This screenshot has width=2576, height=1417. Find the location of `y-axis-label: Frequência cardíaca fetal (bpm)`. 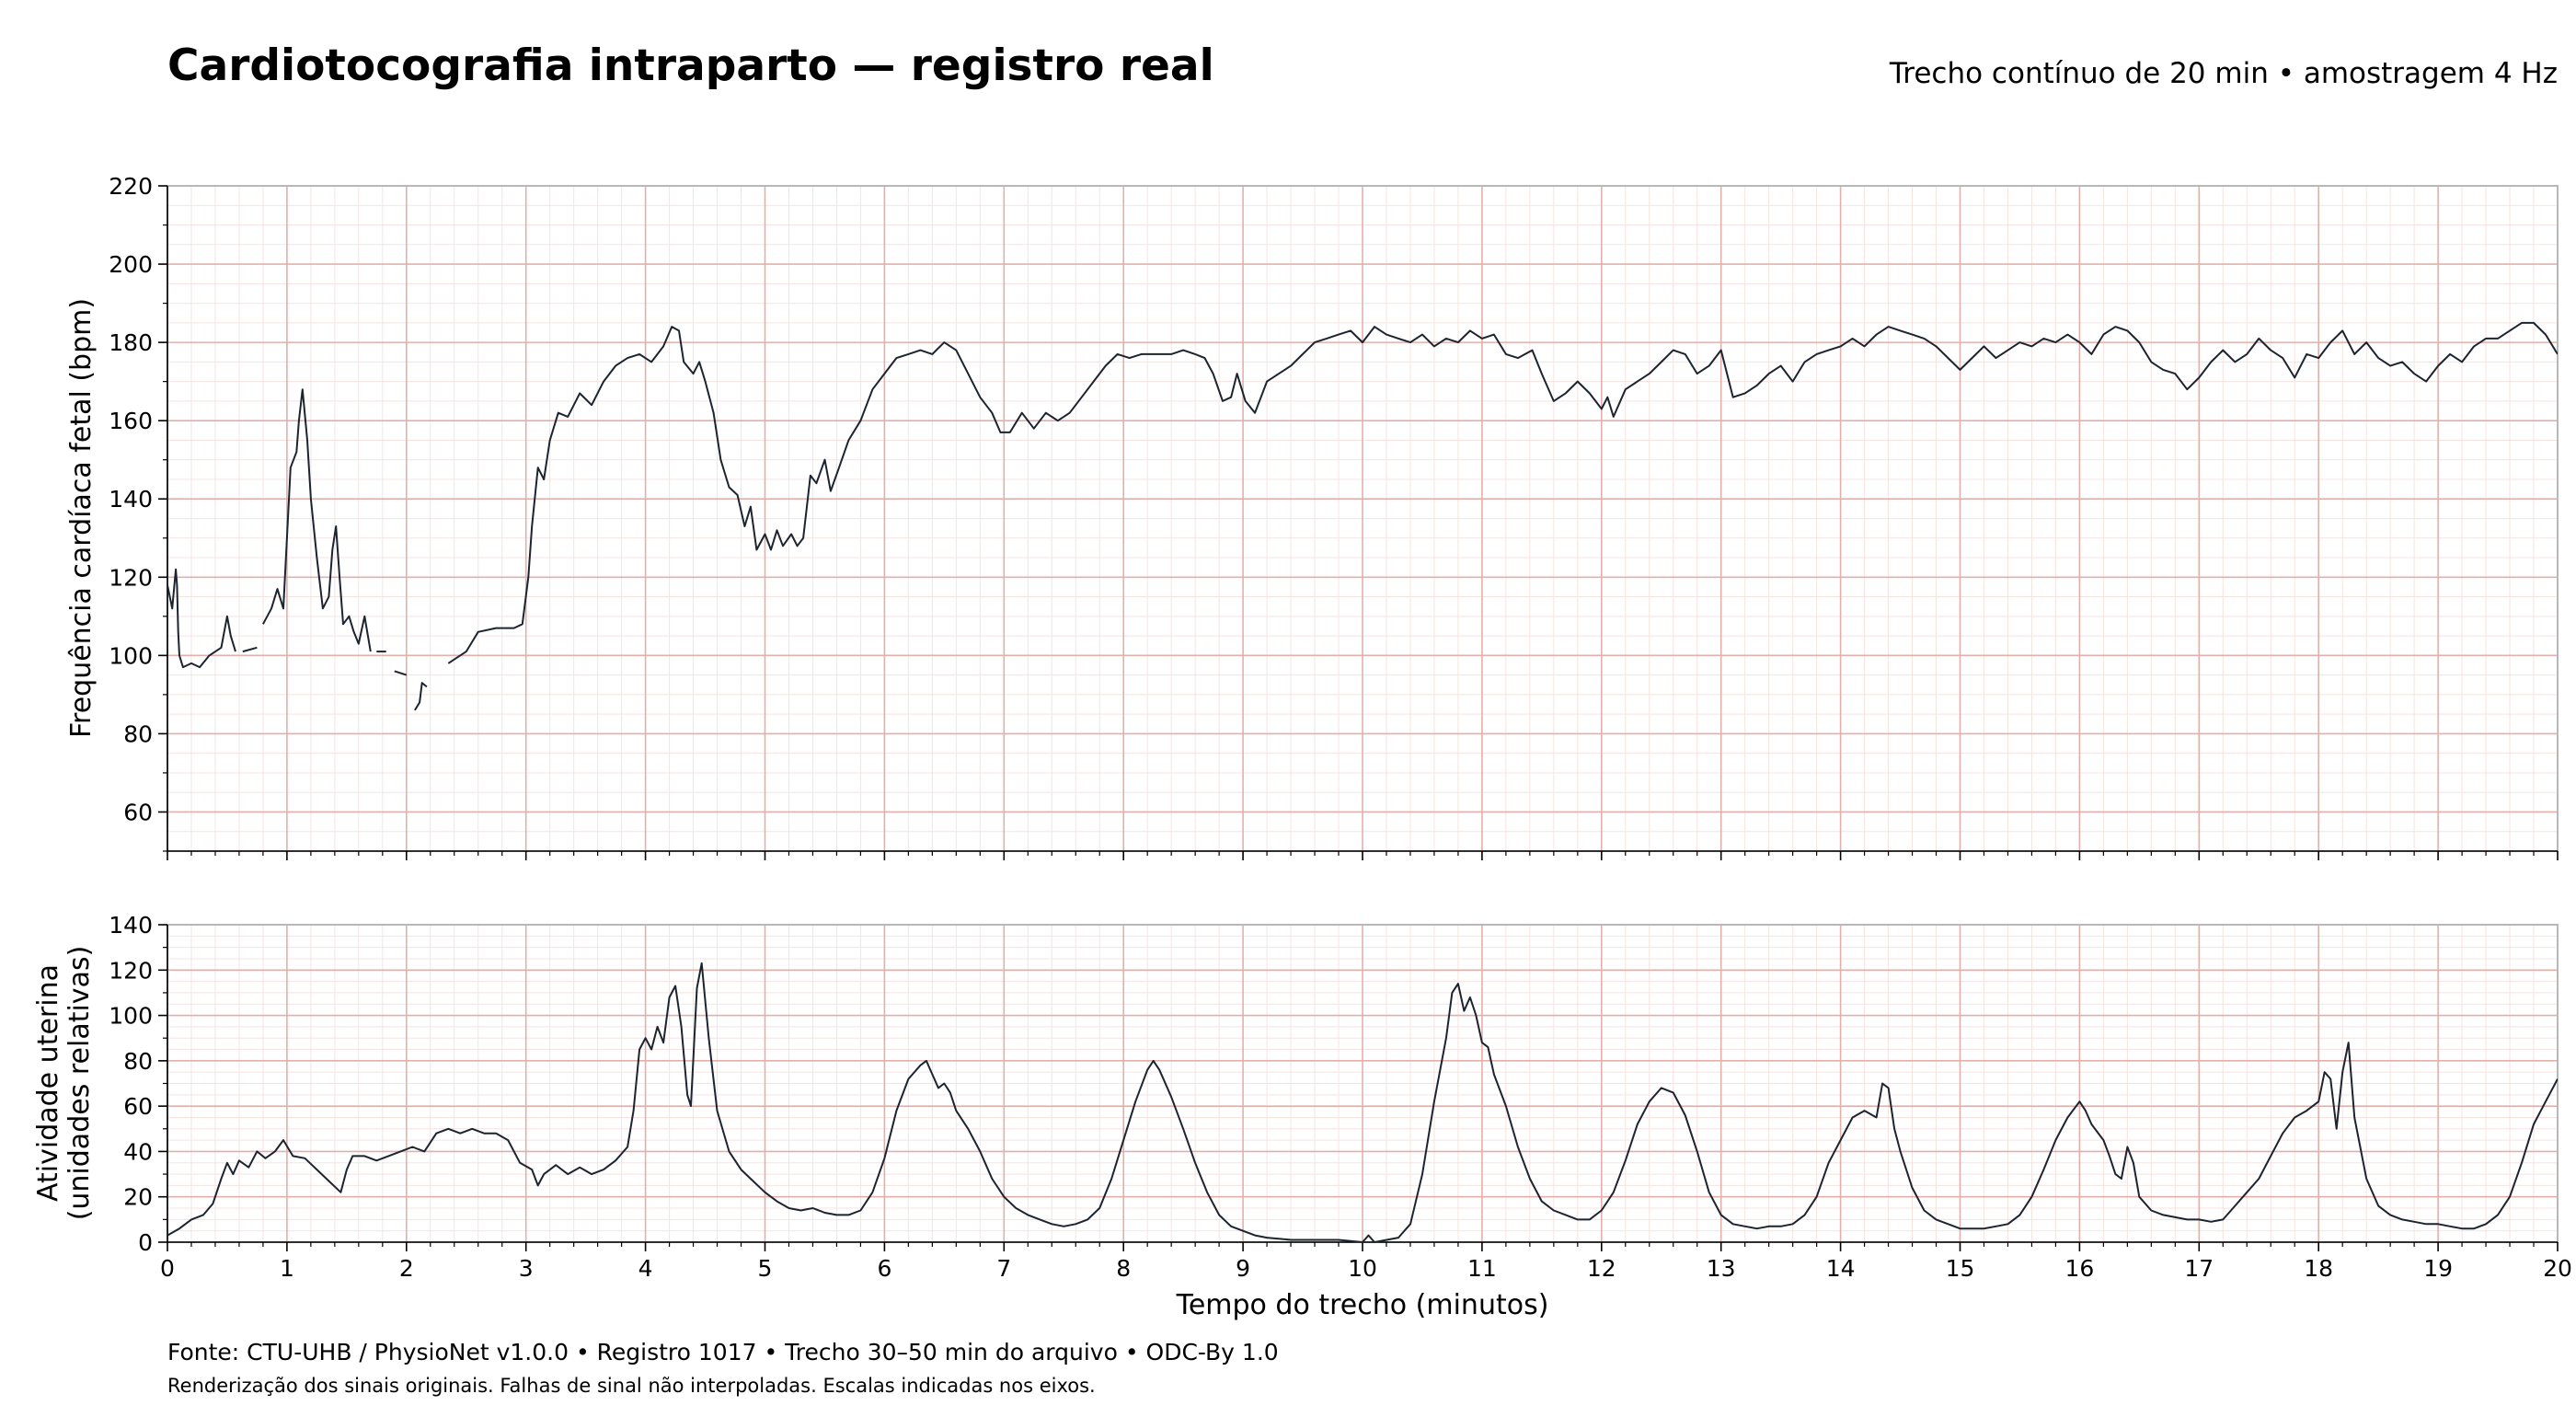

y-axis-label: Frequência cardíaca fetal (bpm) is located at coordinates (81, 518).